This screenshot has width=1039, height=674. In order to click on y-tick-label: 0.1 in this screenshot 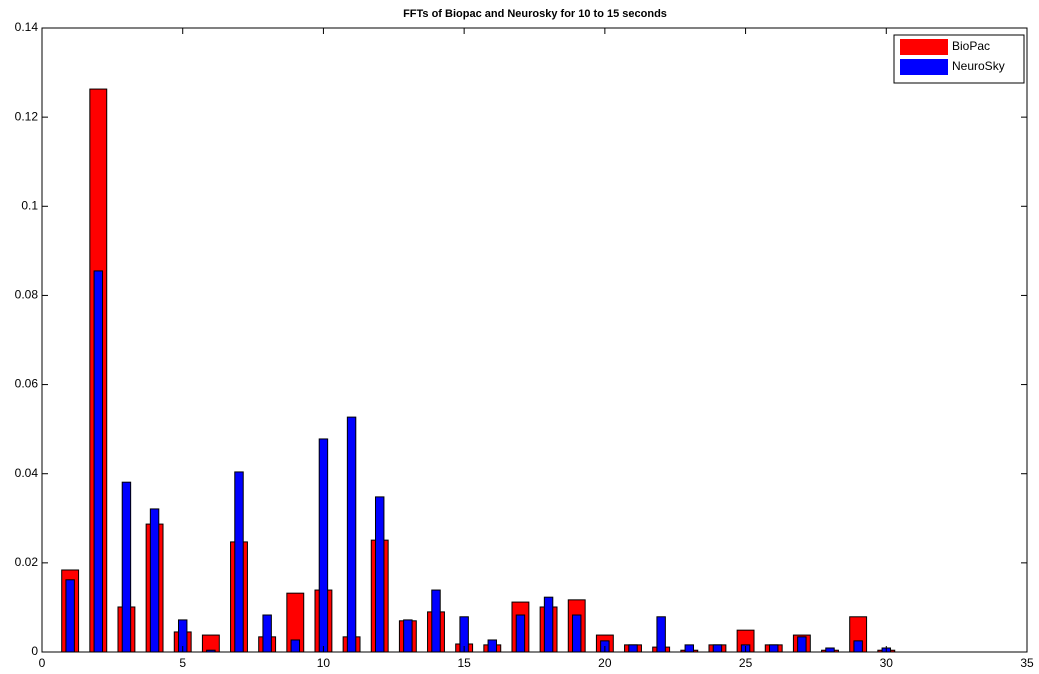, I will do `click(29, 205)`.